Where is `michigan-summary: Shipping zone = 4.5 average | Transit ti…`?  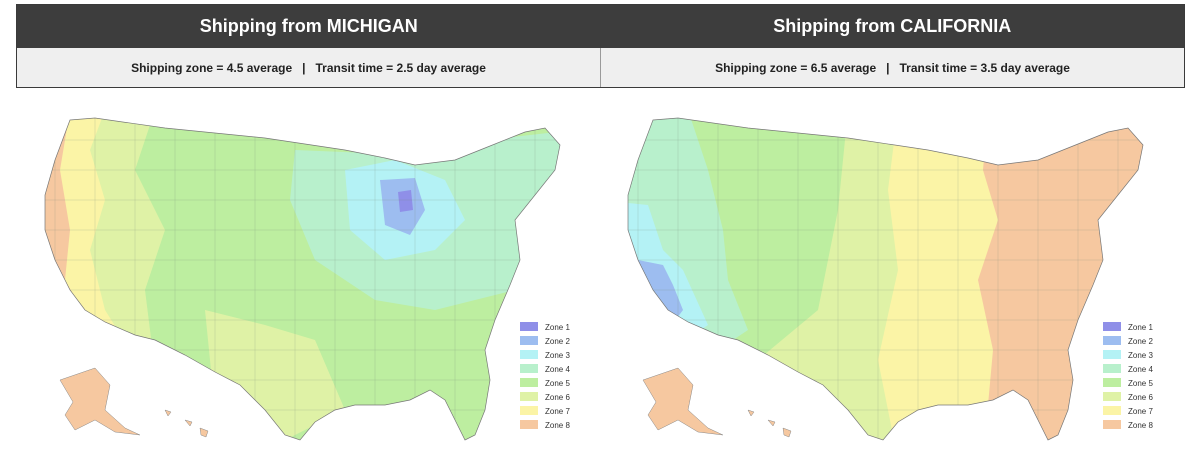
michigan-summary: Shipping zone = 4.5 average | Transit ti… is located at coordinates (308, 67).